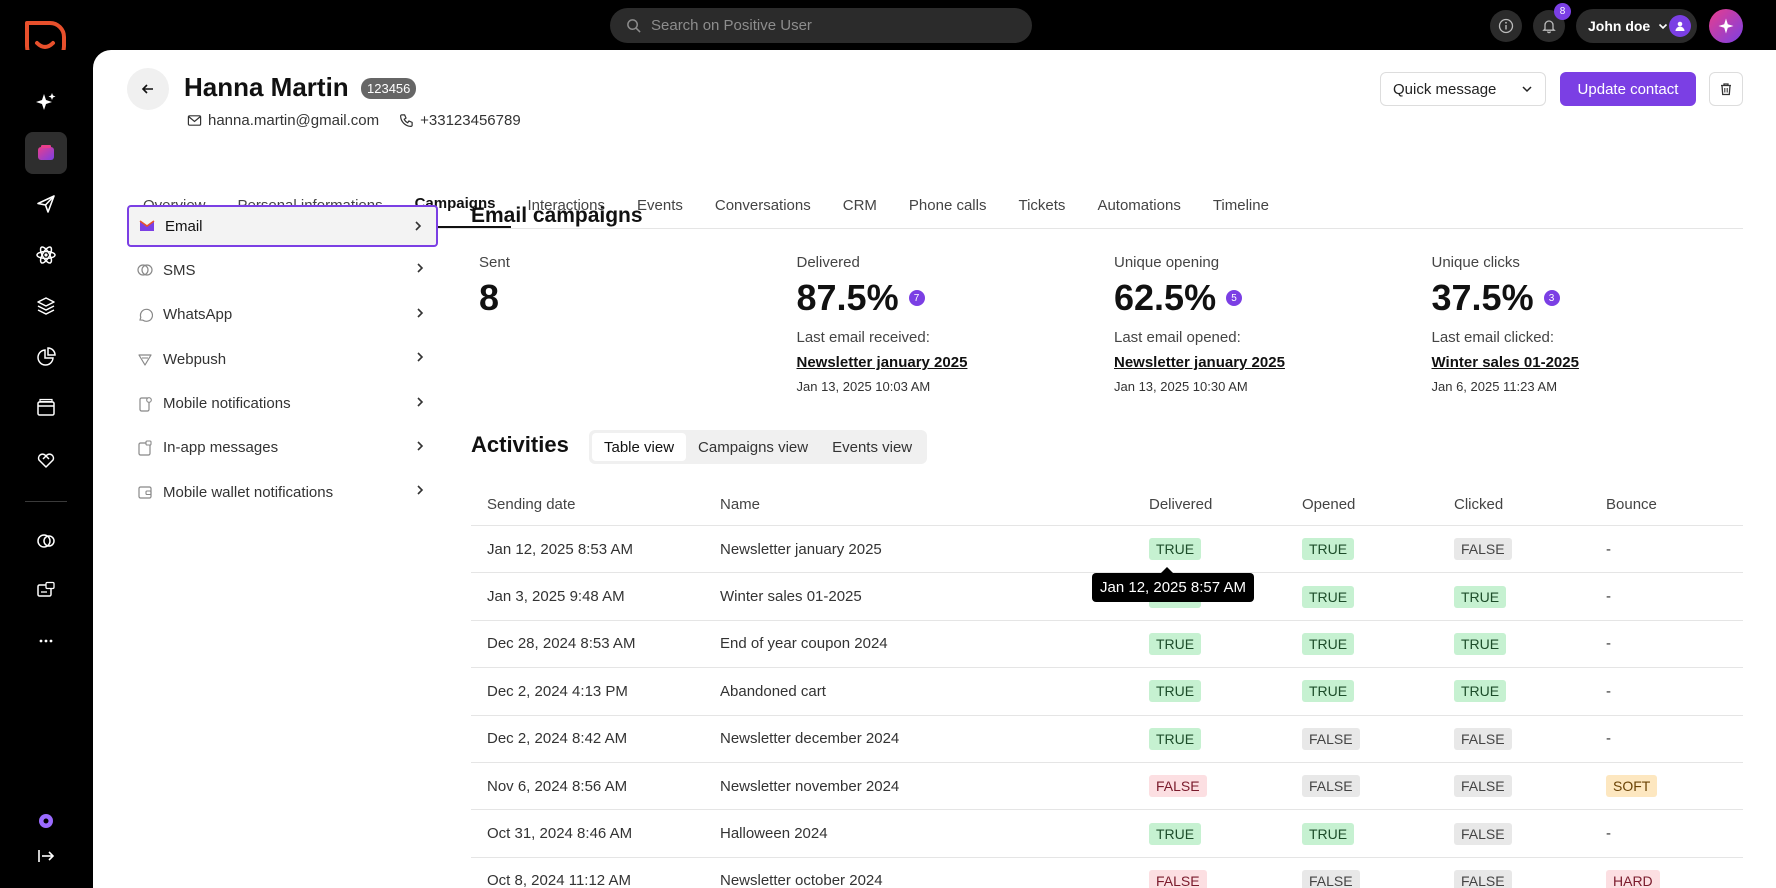 The width and height of the screenshot is (1776, 888). Describe the element at coordinates (520, 444) in the screenshot. I see `activities-title: Activities` at that location.